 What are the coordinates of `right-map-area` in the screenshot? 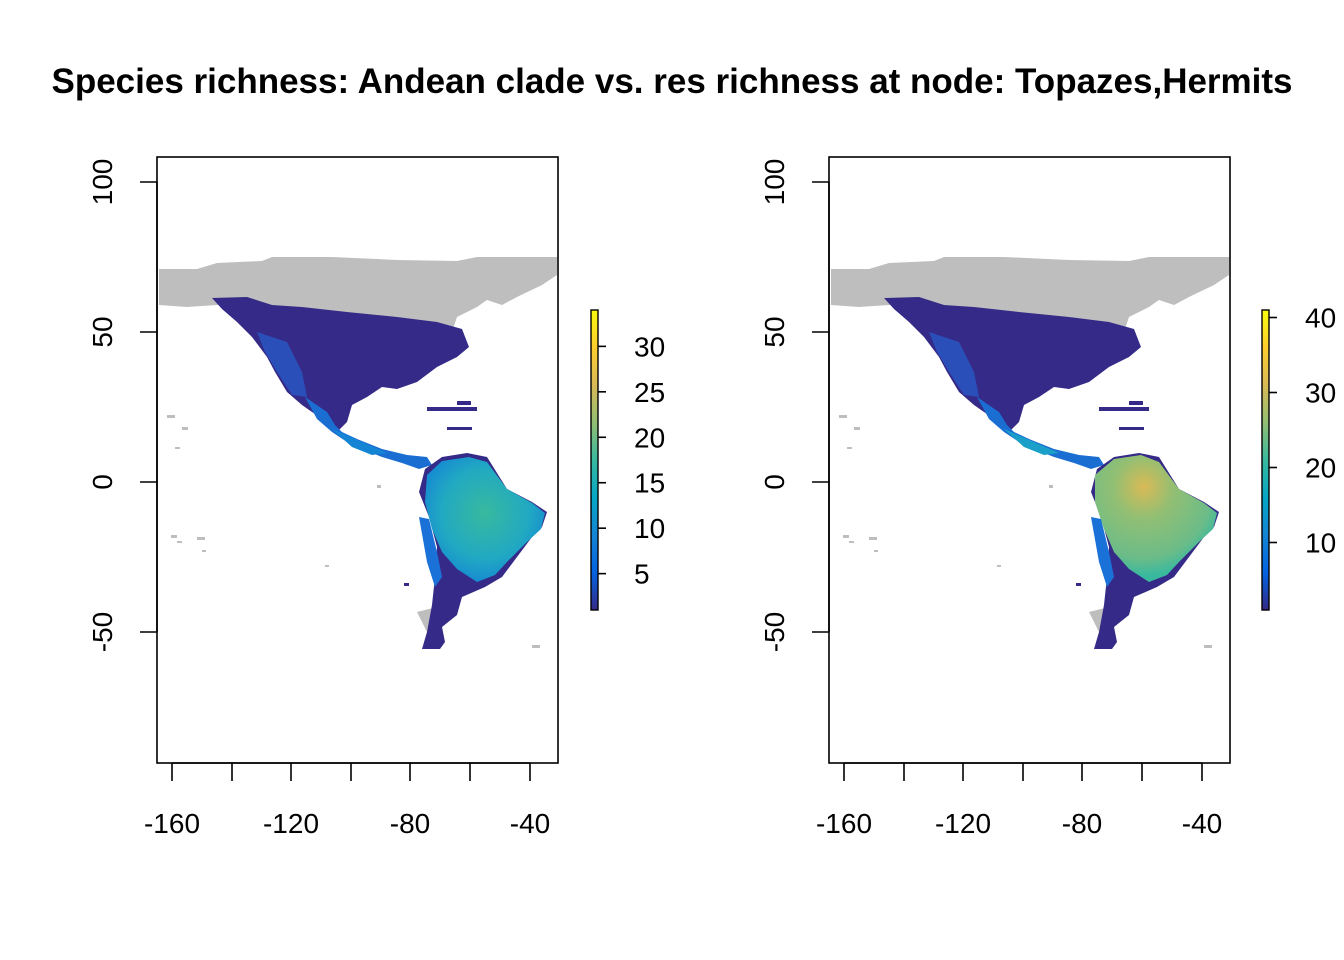 It's located at (1030, 453).